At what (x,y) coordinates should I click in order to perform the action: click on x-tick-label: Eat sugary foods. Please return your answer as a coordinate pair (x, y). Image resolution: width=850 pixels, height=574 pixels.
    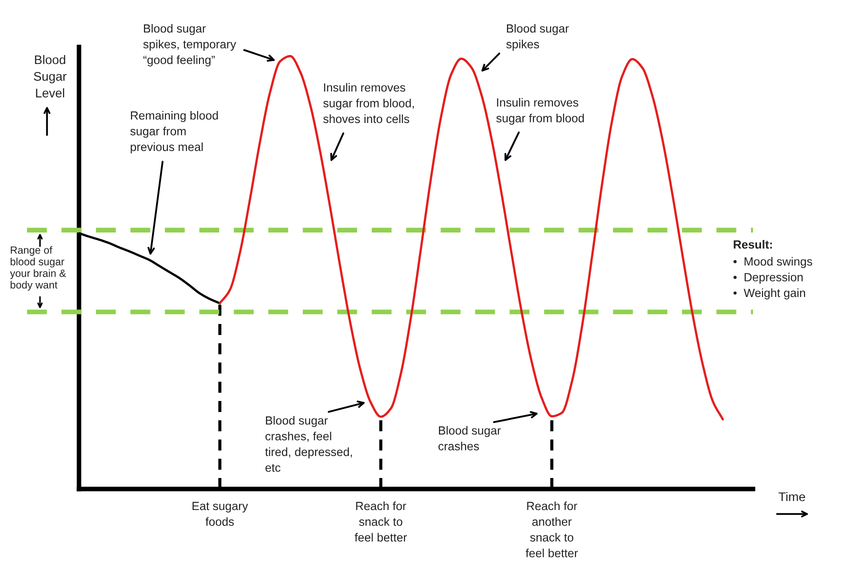
    Looking at the image, I should click on (220, 514).